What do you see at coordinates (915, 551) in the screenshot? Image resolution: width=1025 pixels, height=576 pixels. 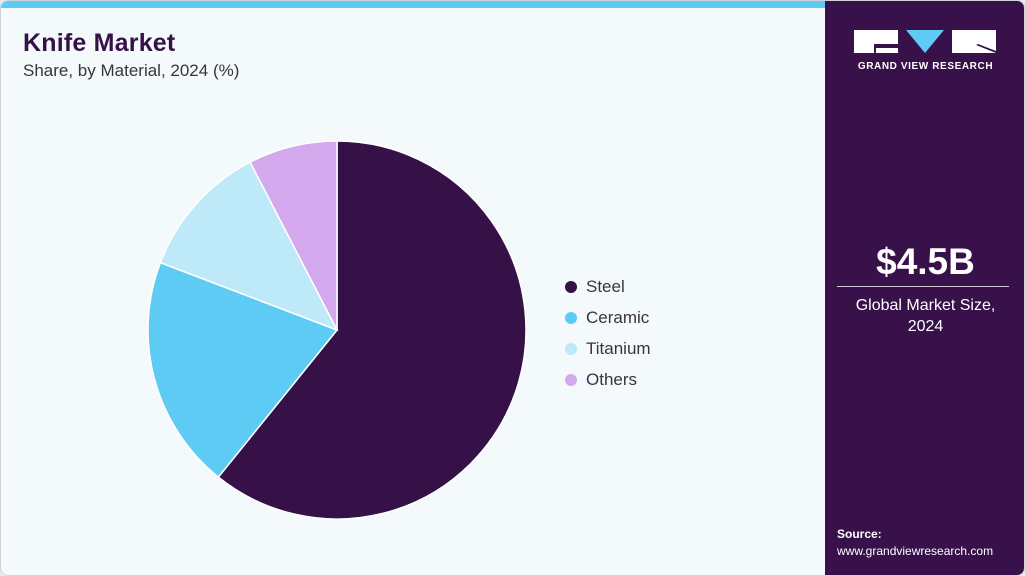 I see `source-link: www.grandviewresearch.com` at bounding box center [915, 551].